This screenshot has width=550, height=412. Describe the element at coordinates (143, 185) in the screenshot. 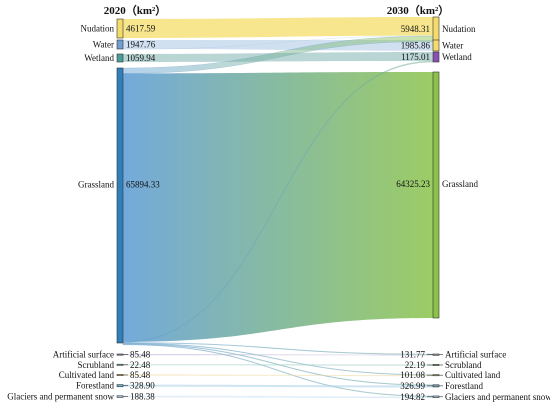

I see `left-value-grassland: 65894.33` at that location.